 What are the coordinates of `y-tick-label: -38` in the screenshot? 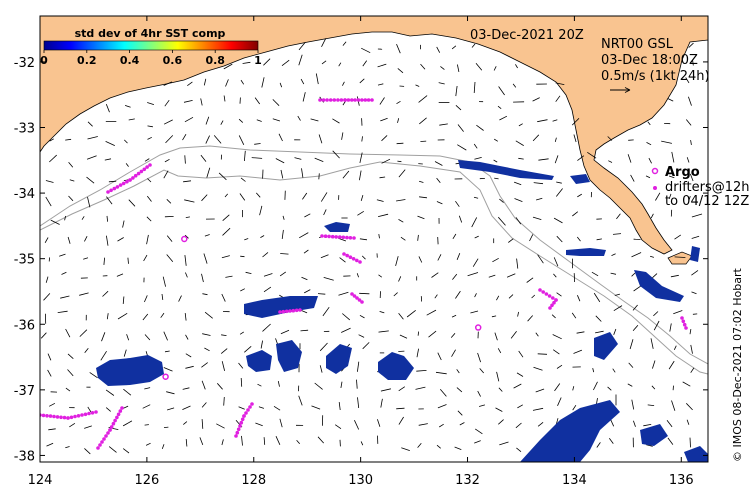 It's located at (24, 456).